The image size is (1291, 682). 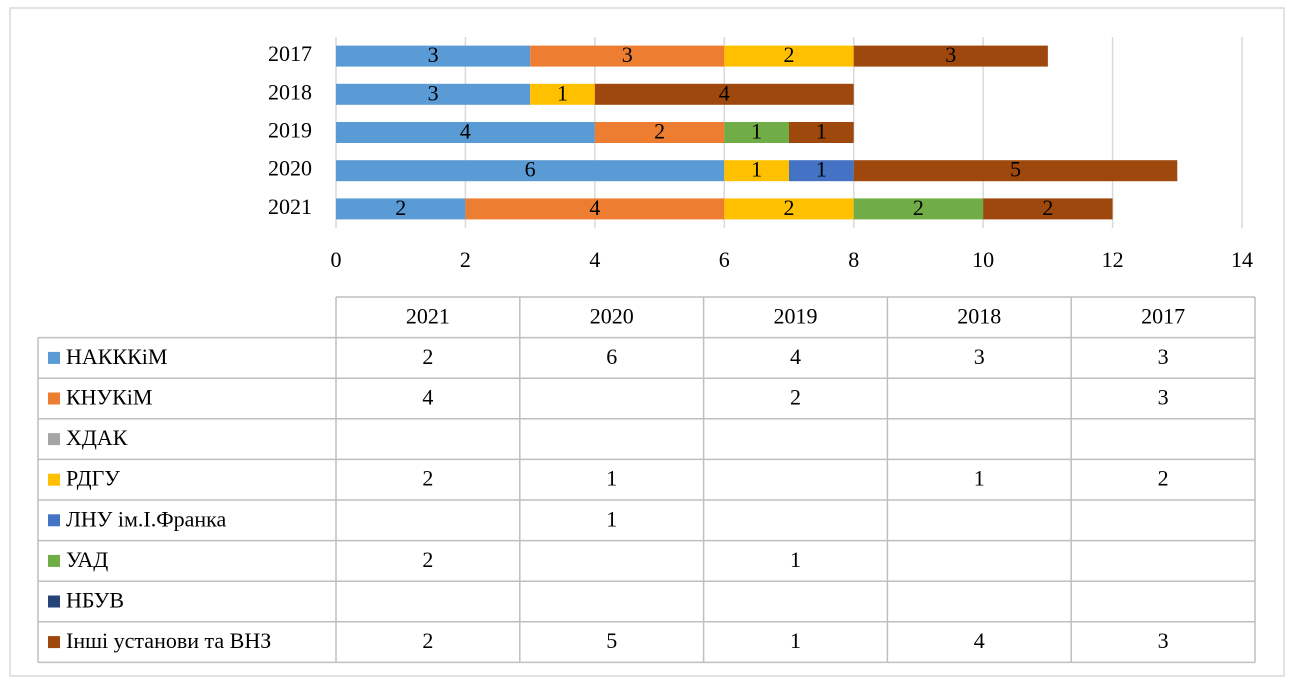 What do you see at coordinates (853, 259) in the screenshot?
I see `x-tick-label: 8` at bounding box center [853, 259].